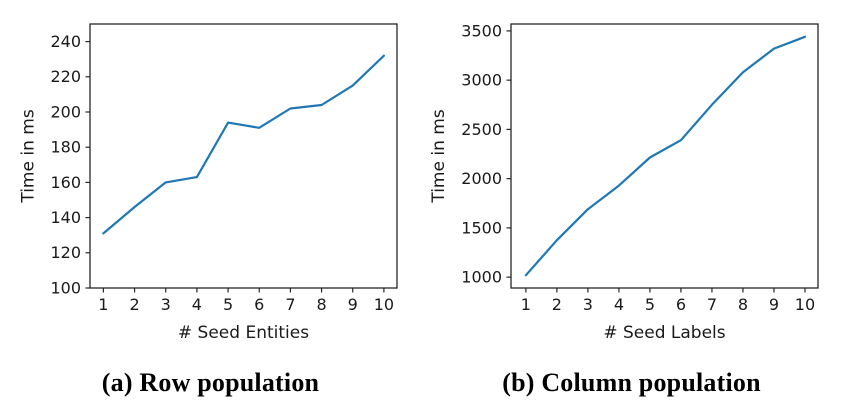  Describe the element at coordinates (65, 182) in the screenshot. I see `y-tick-label: 160` at that location.